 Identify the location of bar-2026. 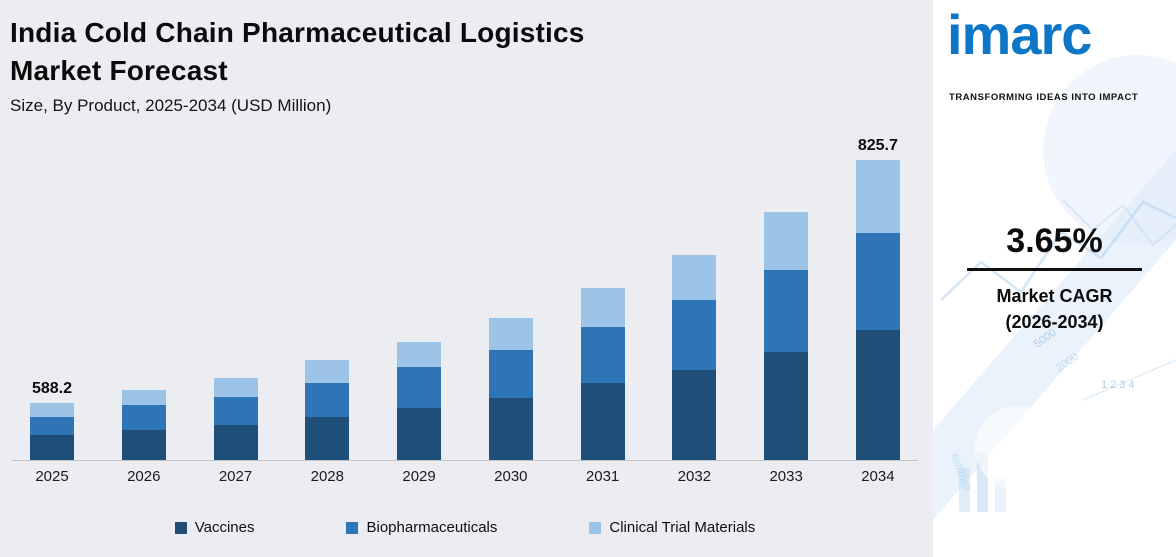
(143, 413).